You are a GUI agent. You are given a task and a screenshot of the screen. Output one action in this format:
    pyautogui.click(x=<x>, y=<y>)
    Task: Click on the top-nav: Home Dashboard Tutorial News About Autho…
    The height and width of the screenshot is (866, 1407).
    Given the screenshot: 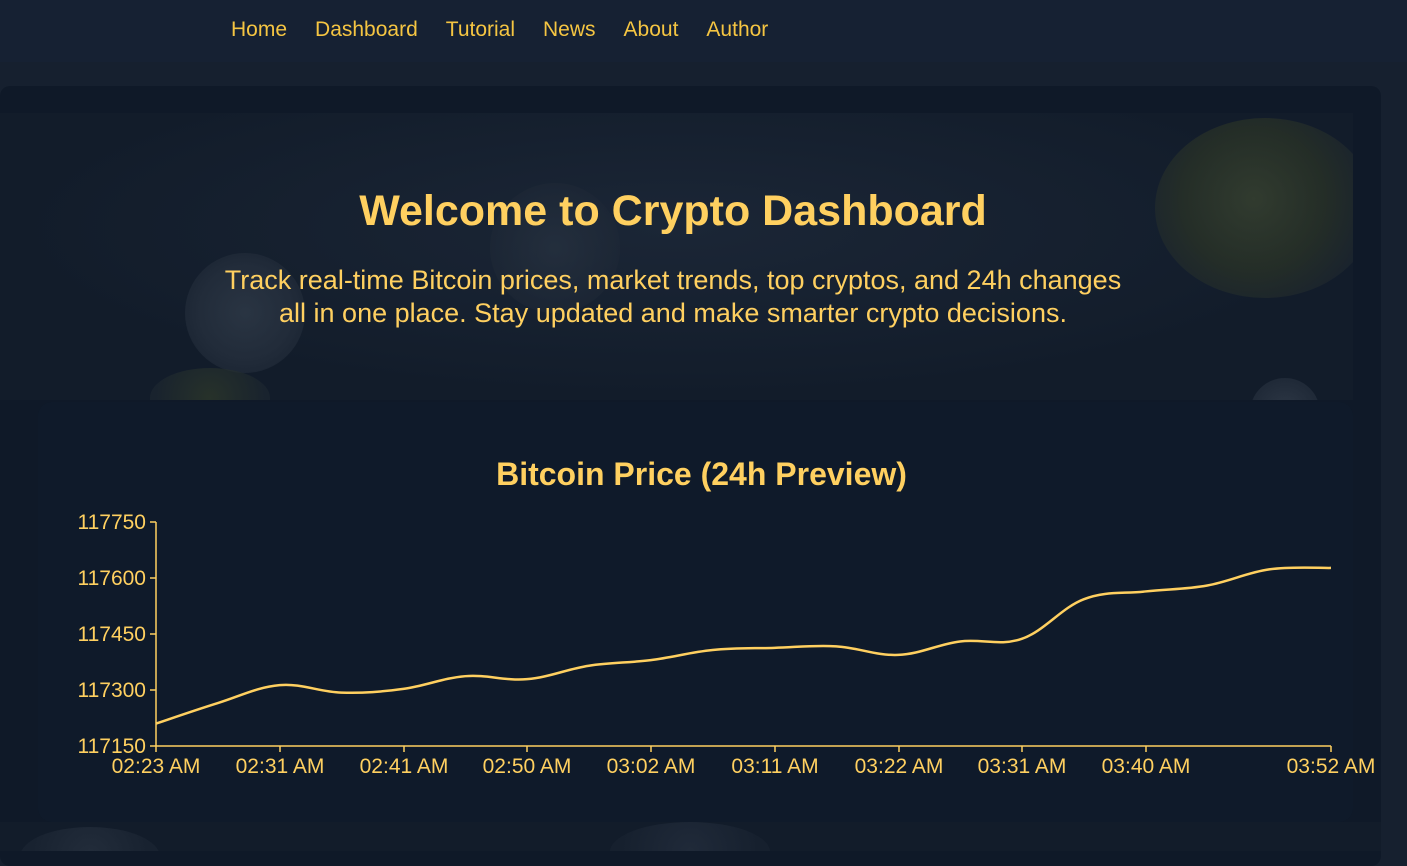 What is the action you would take?
    pyautogui.click(x=703, y=31)
    